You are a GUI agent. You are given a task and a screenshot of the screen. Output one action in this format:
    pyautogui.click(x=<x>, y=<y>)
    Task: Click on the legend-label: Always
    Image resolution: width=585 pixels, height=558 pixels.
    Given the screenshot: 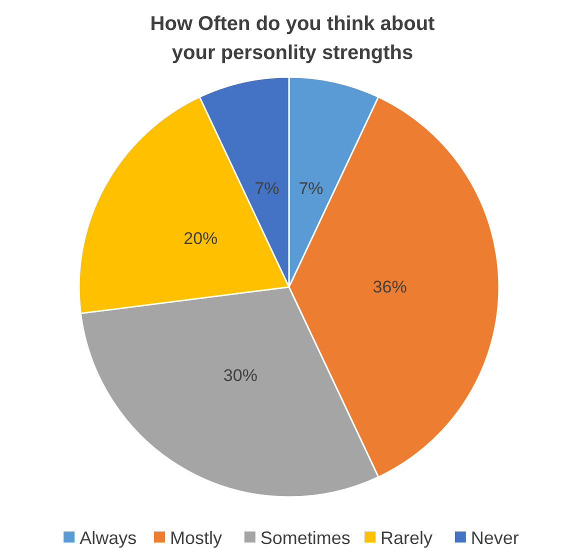 What is the action you would take?
    pyautogui.click(x=108, y=538)
    